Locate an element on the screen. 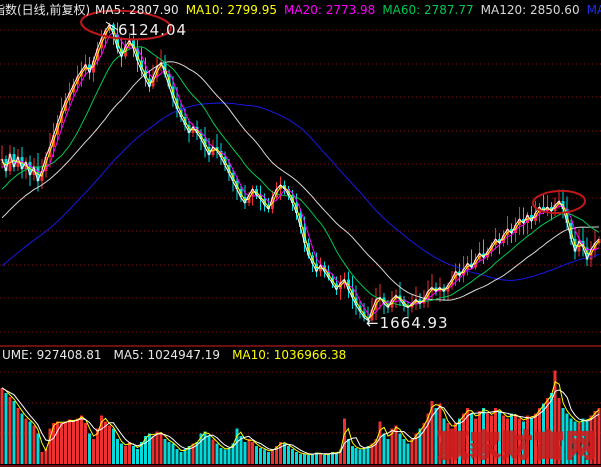 This screenshot has height=467, width=601. ma20-readout: MA20: 2773.98 is located at coordinates (330, 10).